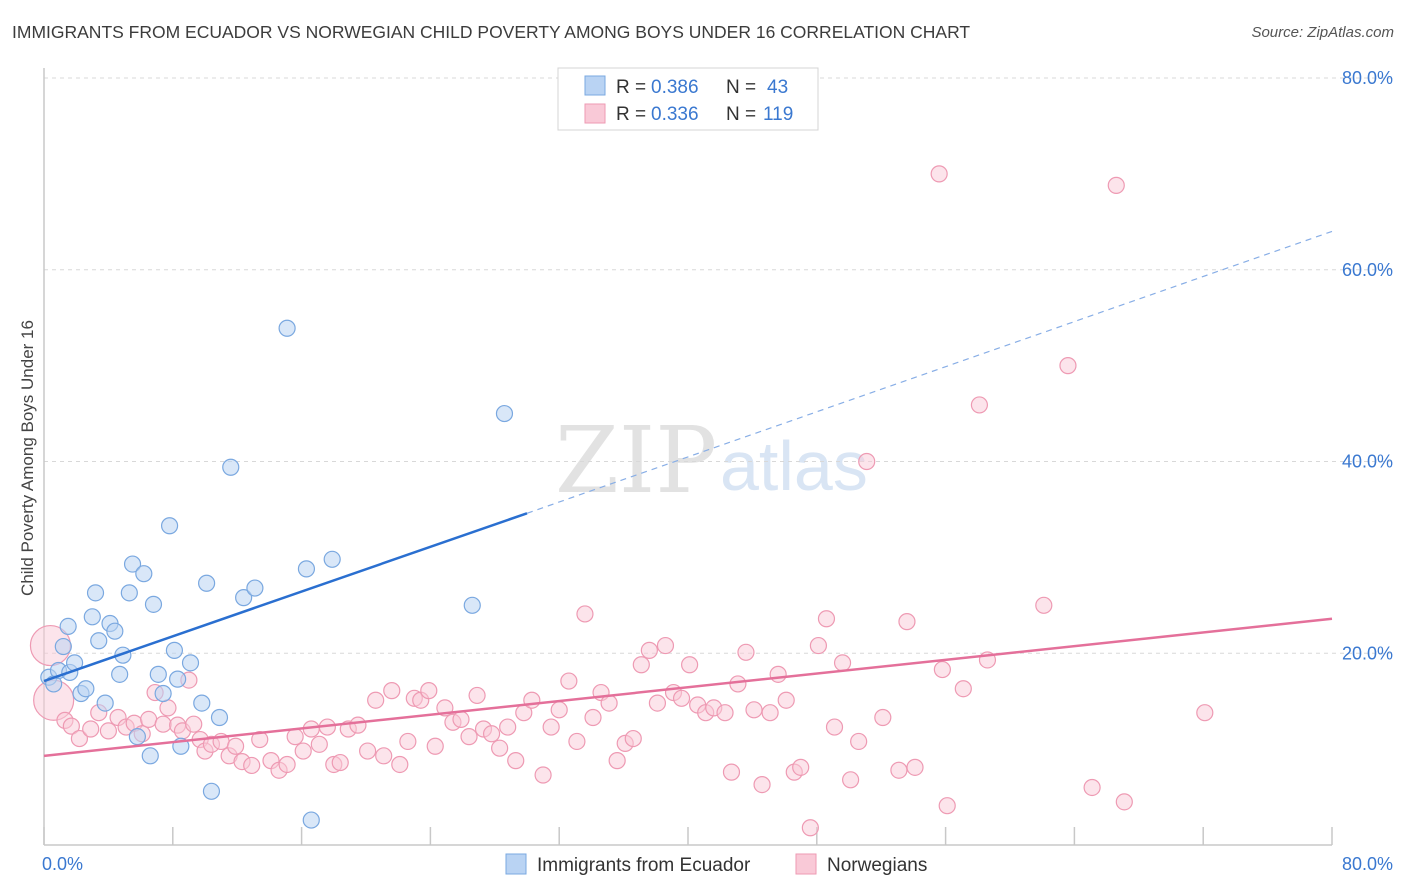 Image resolution: width=1406 pixels, height=892 pixels. What do you see at coordinates (743, 87) in the screenshot?
I see `legend-n-label-1: N =` at bounding box center [743, 87].